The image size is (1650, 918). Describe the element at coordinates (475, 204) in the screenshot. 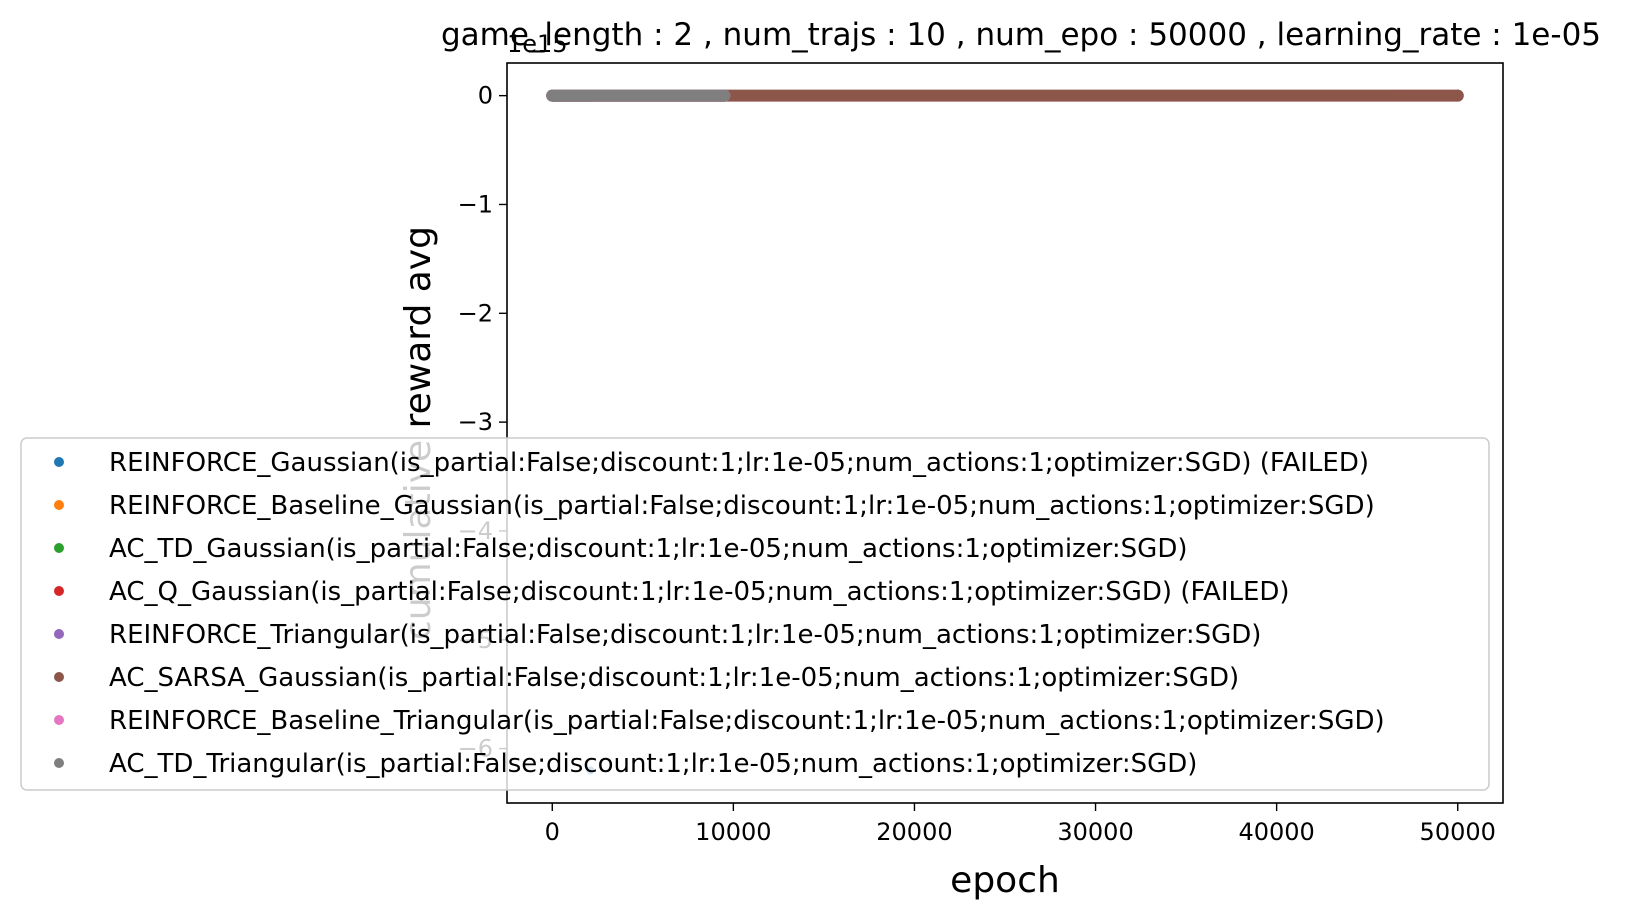

I see `y-tick-label: −1` at that location.